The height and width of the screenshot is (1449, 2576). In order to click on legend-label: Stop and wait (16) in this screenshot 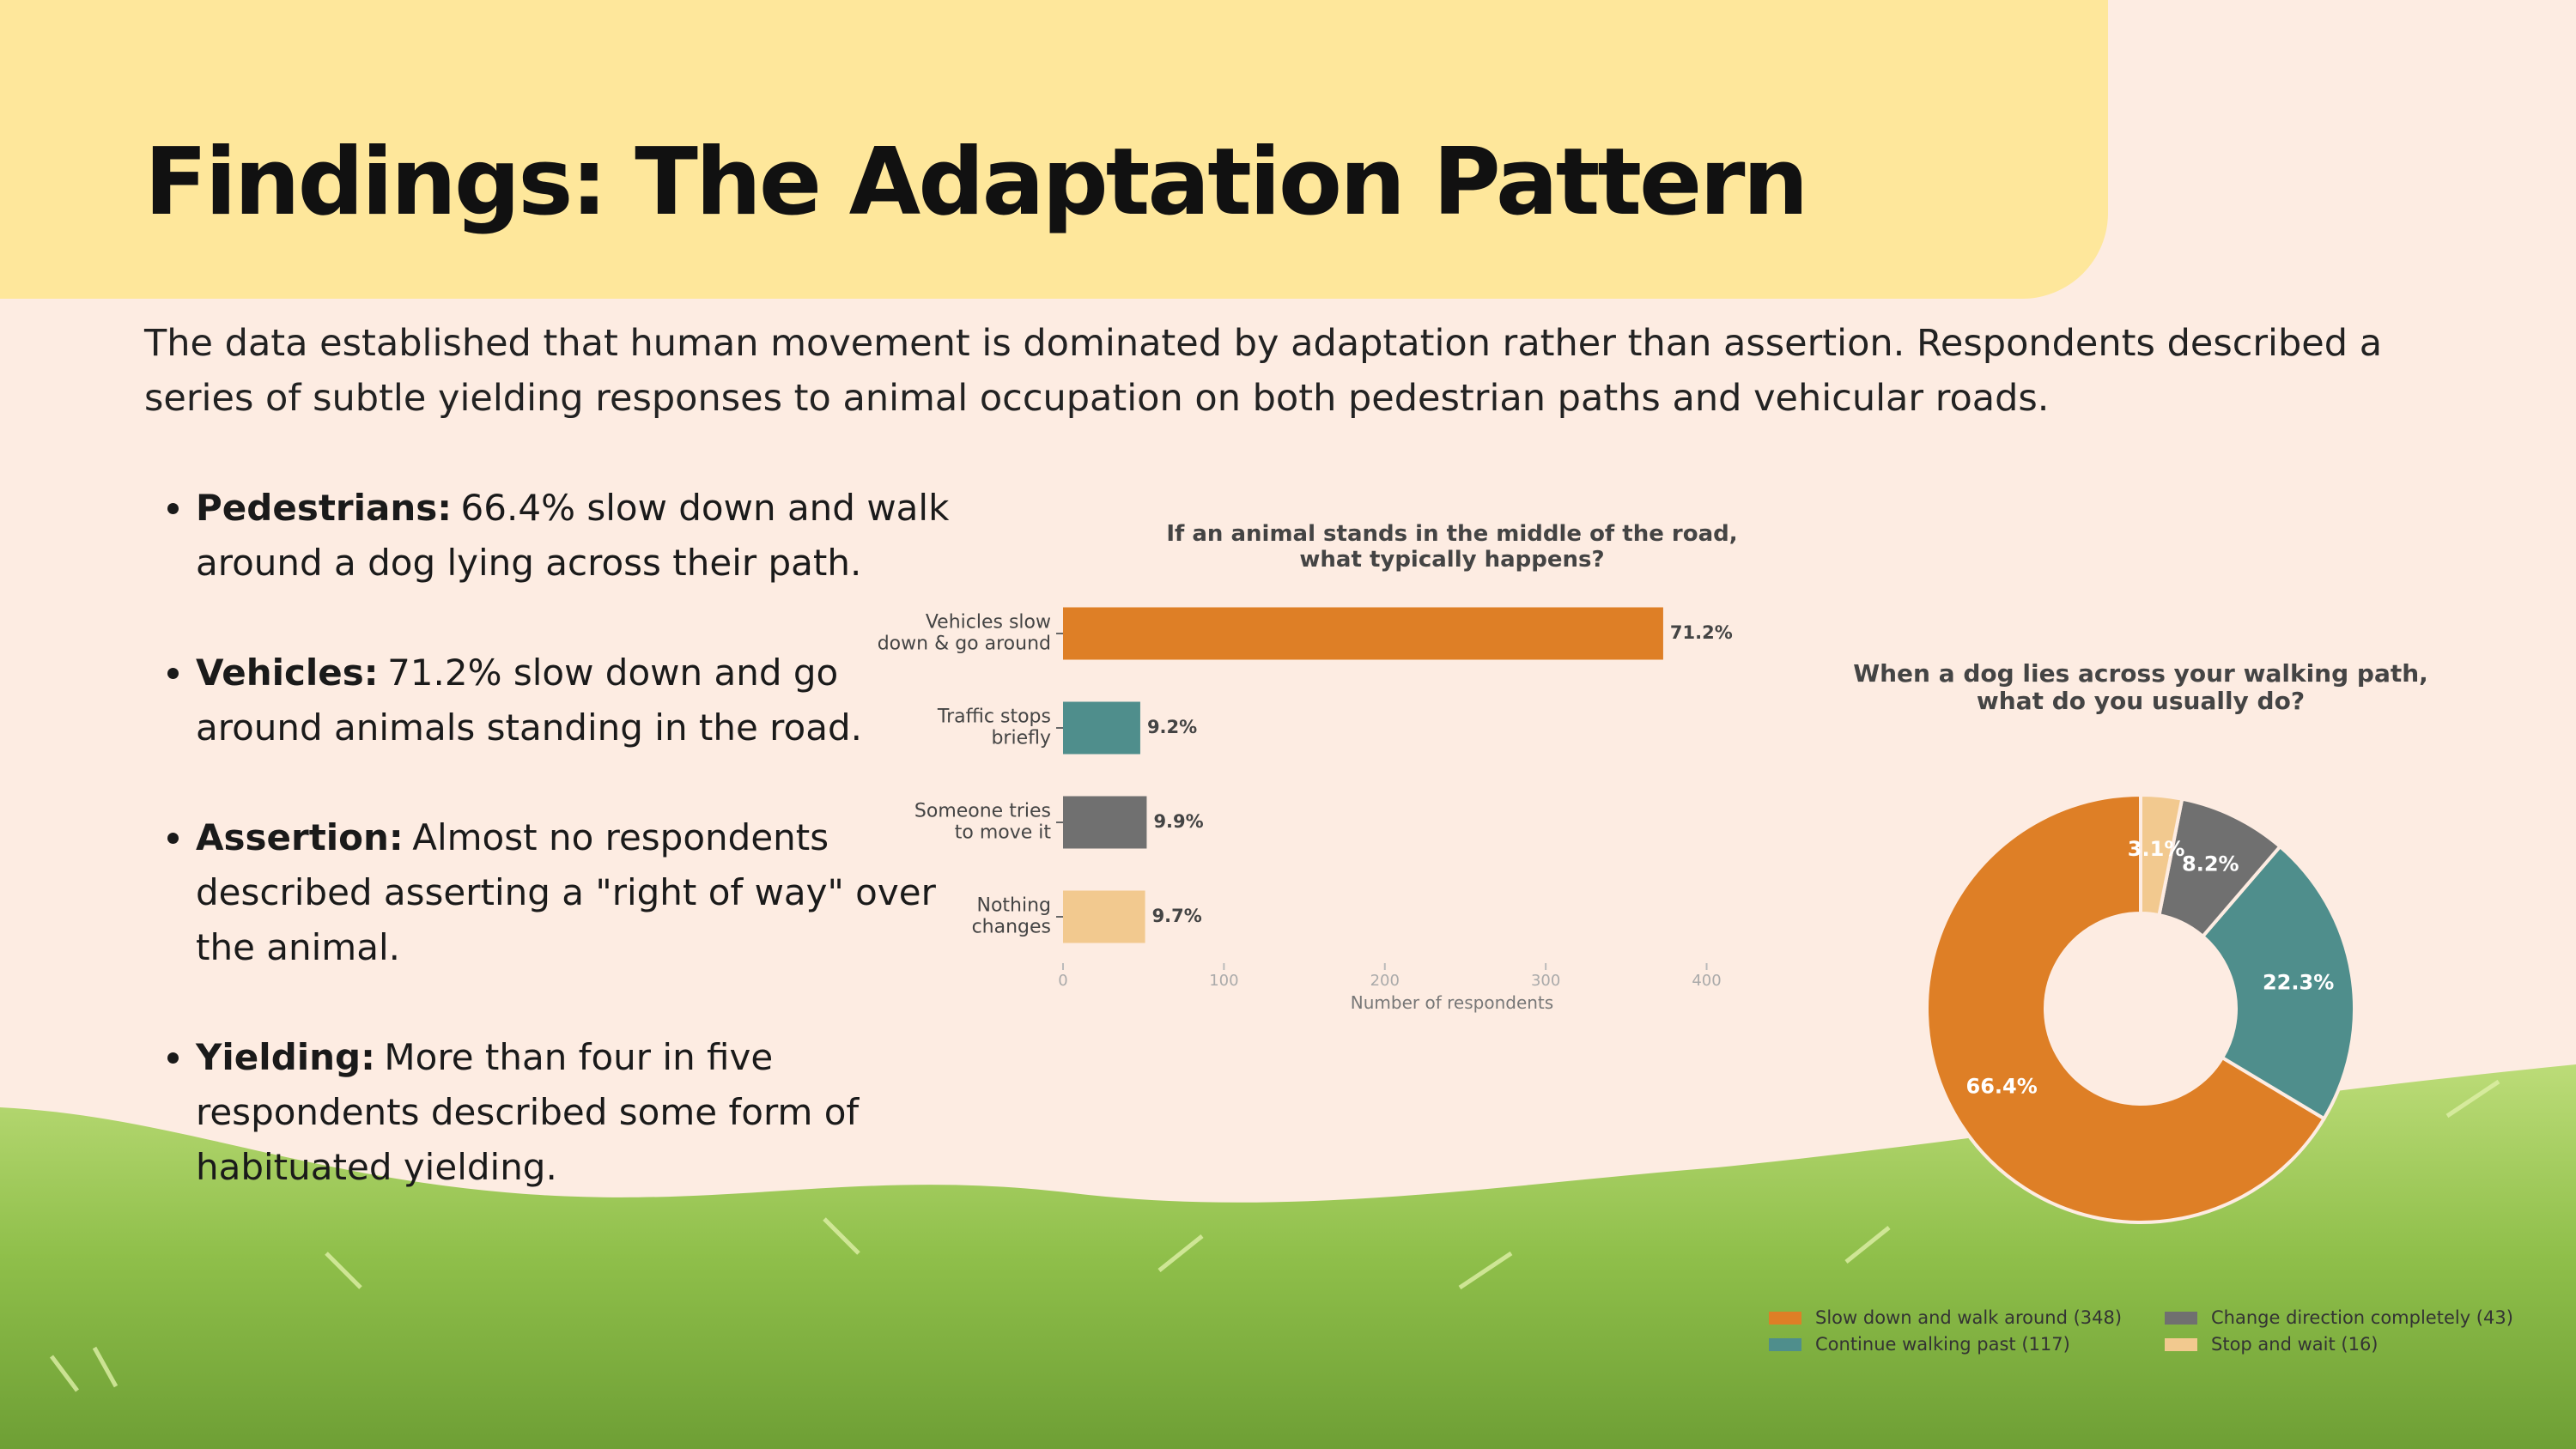, I will do `click(2295, 1344)`.